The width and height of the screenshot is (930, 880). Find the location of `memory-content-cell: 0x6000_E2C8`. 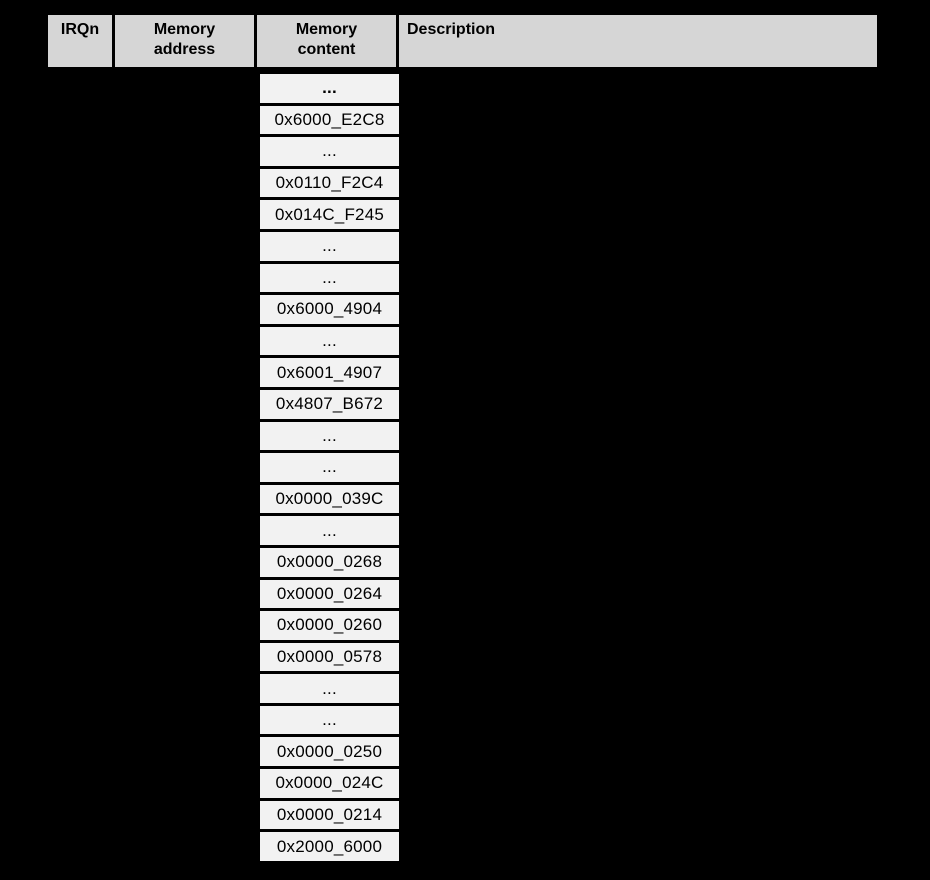

memory-content-cell: 0x6000_E2C8 is located at coordinates (329, 120).